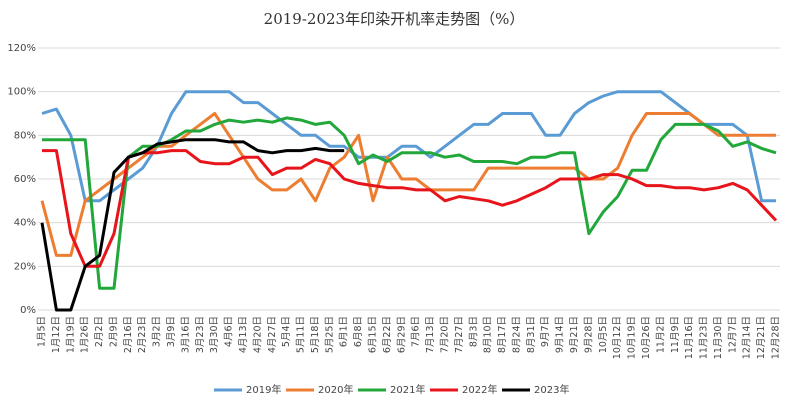 The width and height of the screenshot is (788, 411). What do you see at coordinates (516, 334) in the screenshot?
I see `x-tick-label: 8月24日` at bounding box center [516, 334].